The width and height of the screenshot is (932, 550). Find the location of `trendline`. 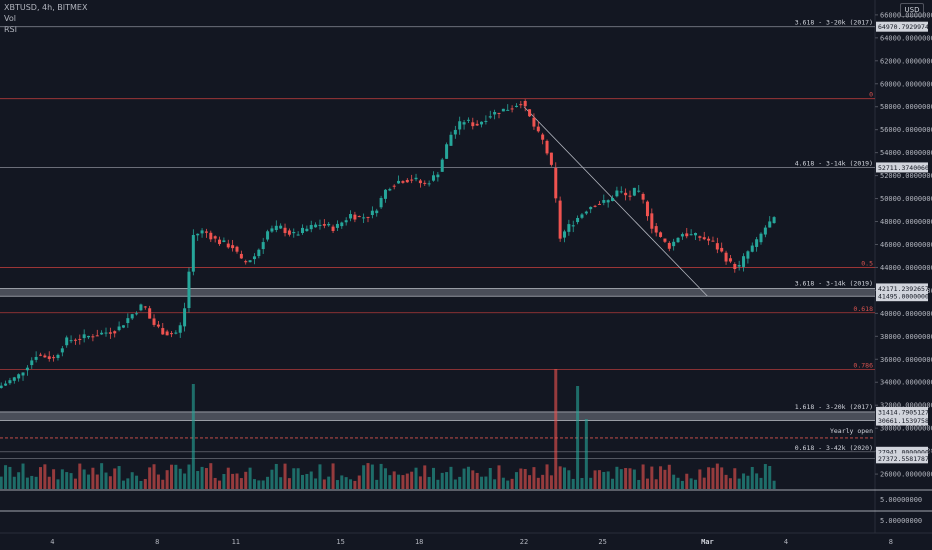

trendline is located at coordinates (615, 201).